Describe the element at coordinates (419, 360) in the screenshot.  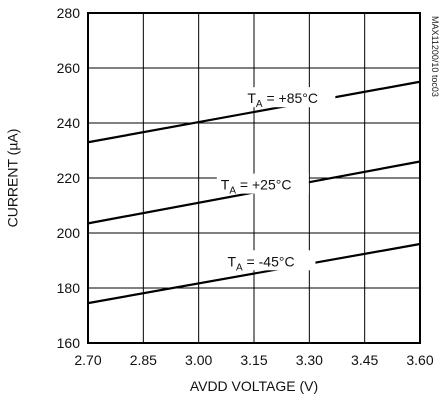
I see `x-tick-label: 3.60` at that location.